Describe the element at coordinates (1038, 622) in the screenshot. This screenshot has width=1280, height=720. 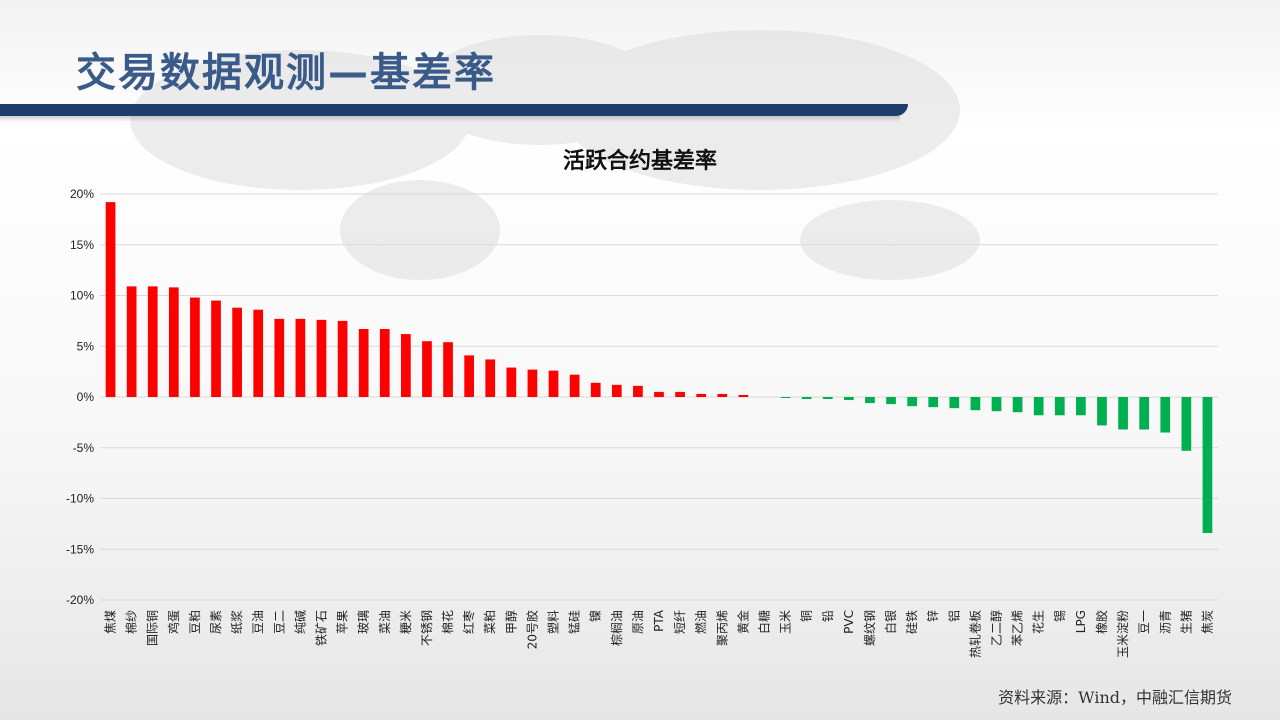
I see `x-category-label: 花生` at that location.